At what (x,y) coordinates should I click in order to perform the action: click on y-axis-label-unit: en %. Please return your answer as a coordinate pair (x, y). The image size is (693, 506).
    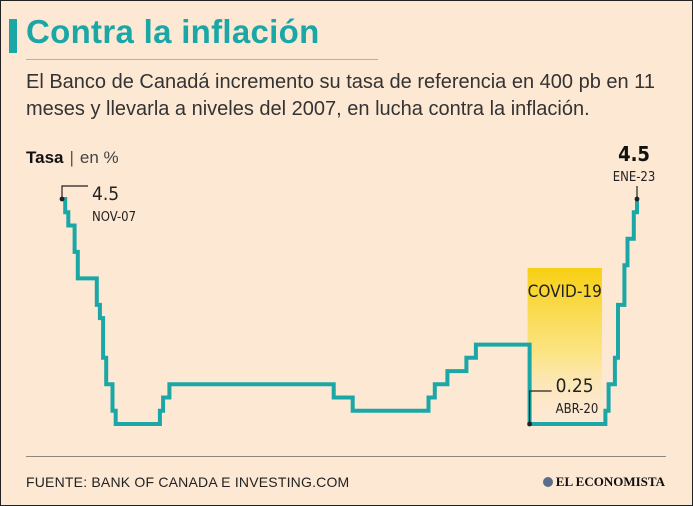
    Looking at the image, I should click on (99, 157).